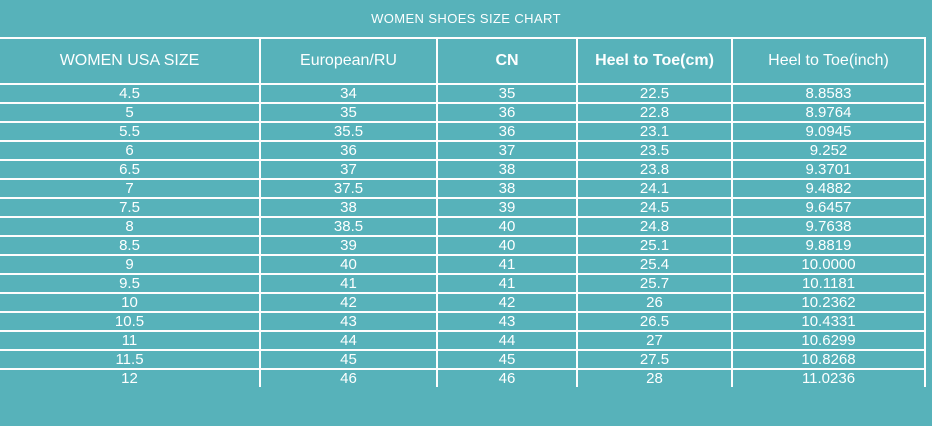 Image resolution: width=932 pixels, height=426 pixels. What do you see at coordinates (654, 264) in the screenshot?
I see `table-cell: 25.4` at bounding box center [654, 264].